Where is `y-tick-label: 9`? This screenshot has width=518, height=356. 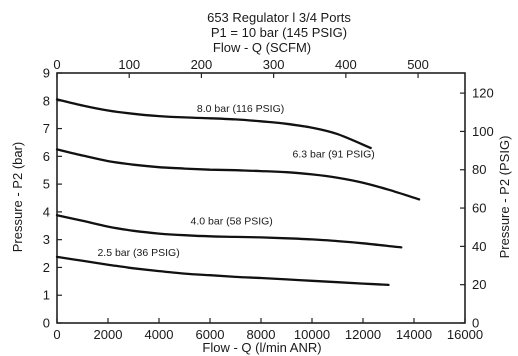 y-tick-label: 9 is located at coordinates (46, 73).